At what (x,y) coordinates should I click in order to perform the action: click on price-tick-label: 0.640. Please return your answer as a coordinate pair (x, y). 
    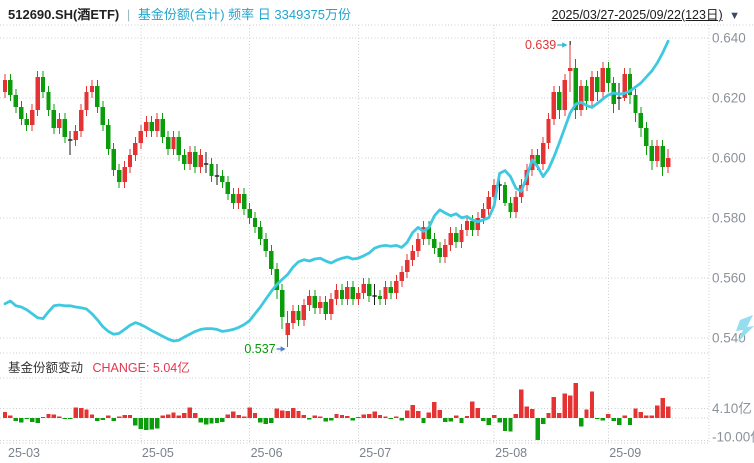
    Looking at the image, I should click on (729, 38).